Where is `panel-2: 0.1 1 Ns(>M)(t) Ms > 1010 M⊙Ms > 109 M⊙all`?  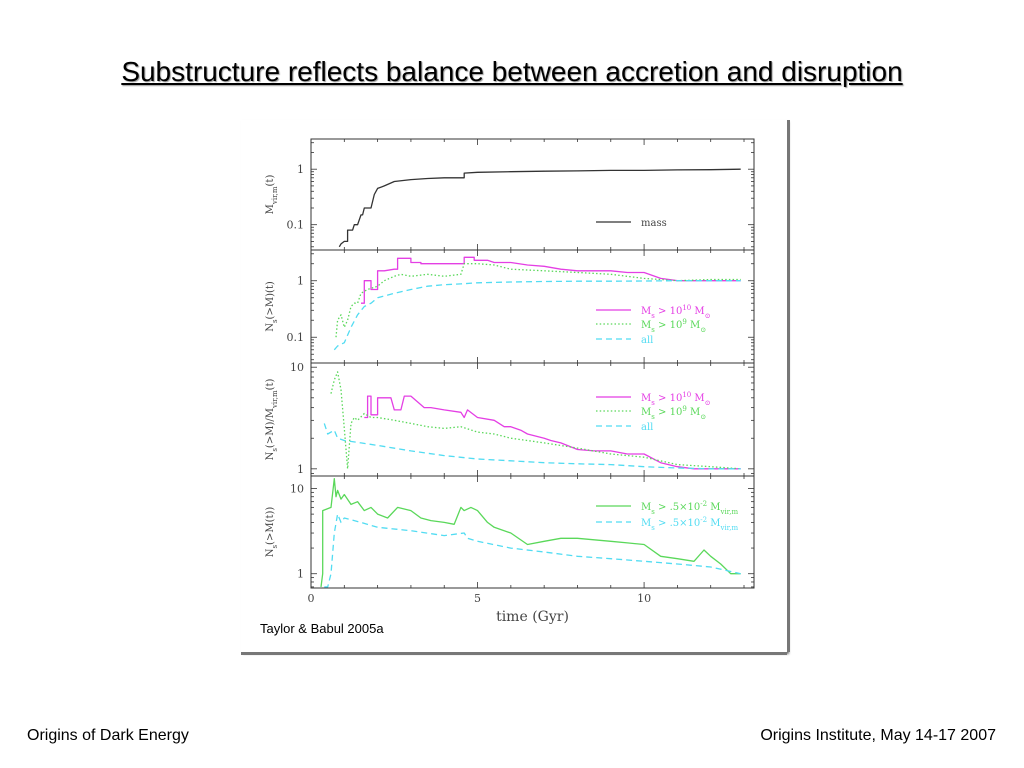
panel-2: 0.1 1 Ns(>M)(t) Ms > 1010 M⊙Ms > 109 M⊙all is located at coordinates (510, 306).